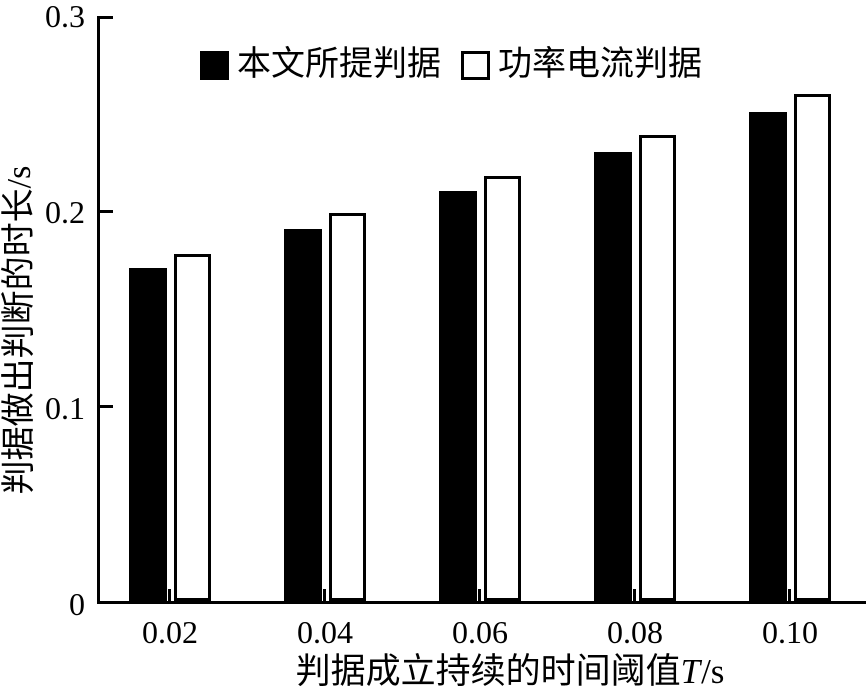  I want to click on filled-square-icon, so click(214, 65).